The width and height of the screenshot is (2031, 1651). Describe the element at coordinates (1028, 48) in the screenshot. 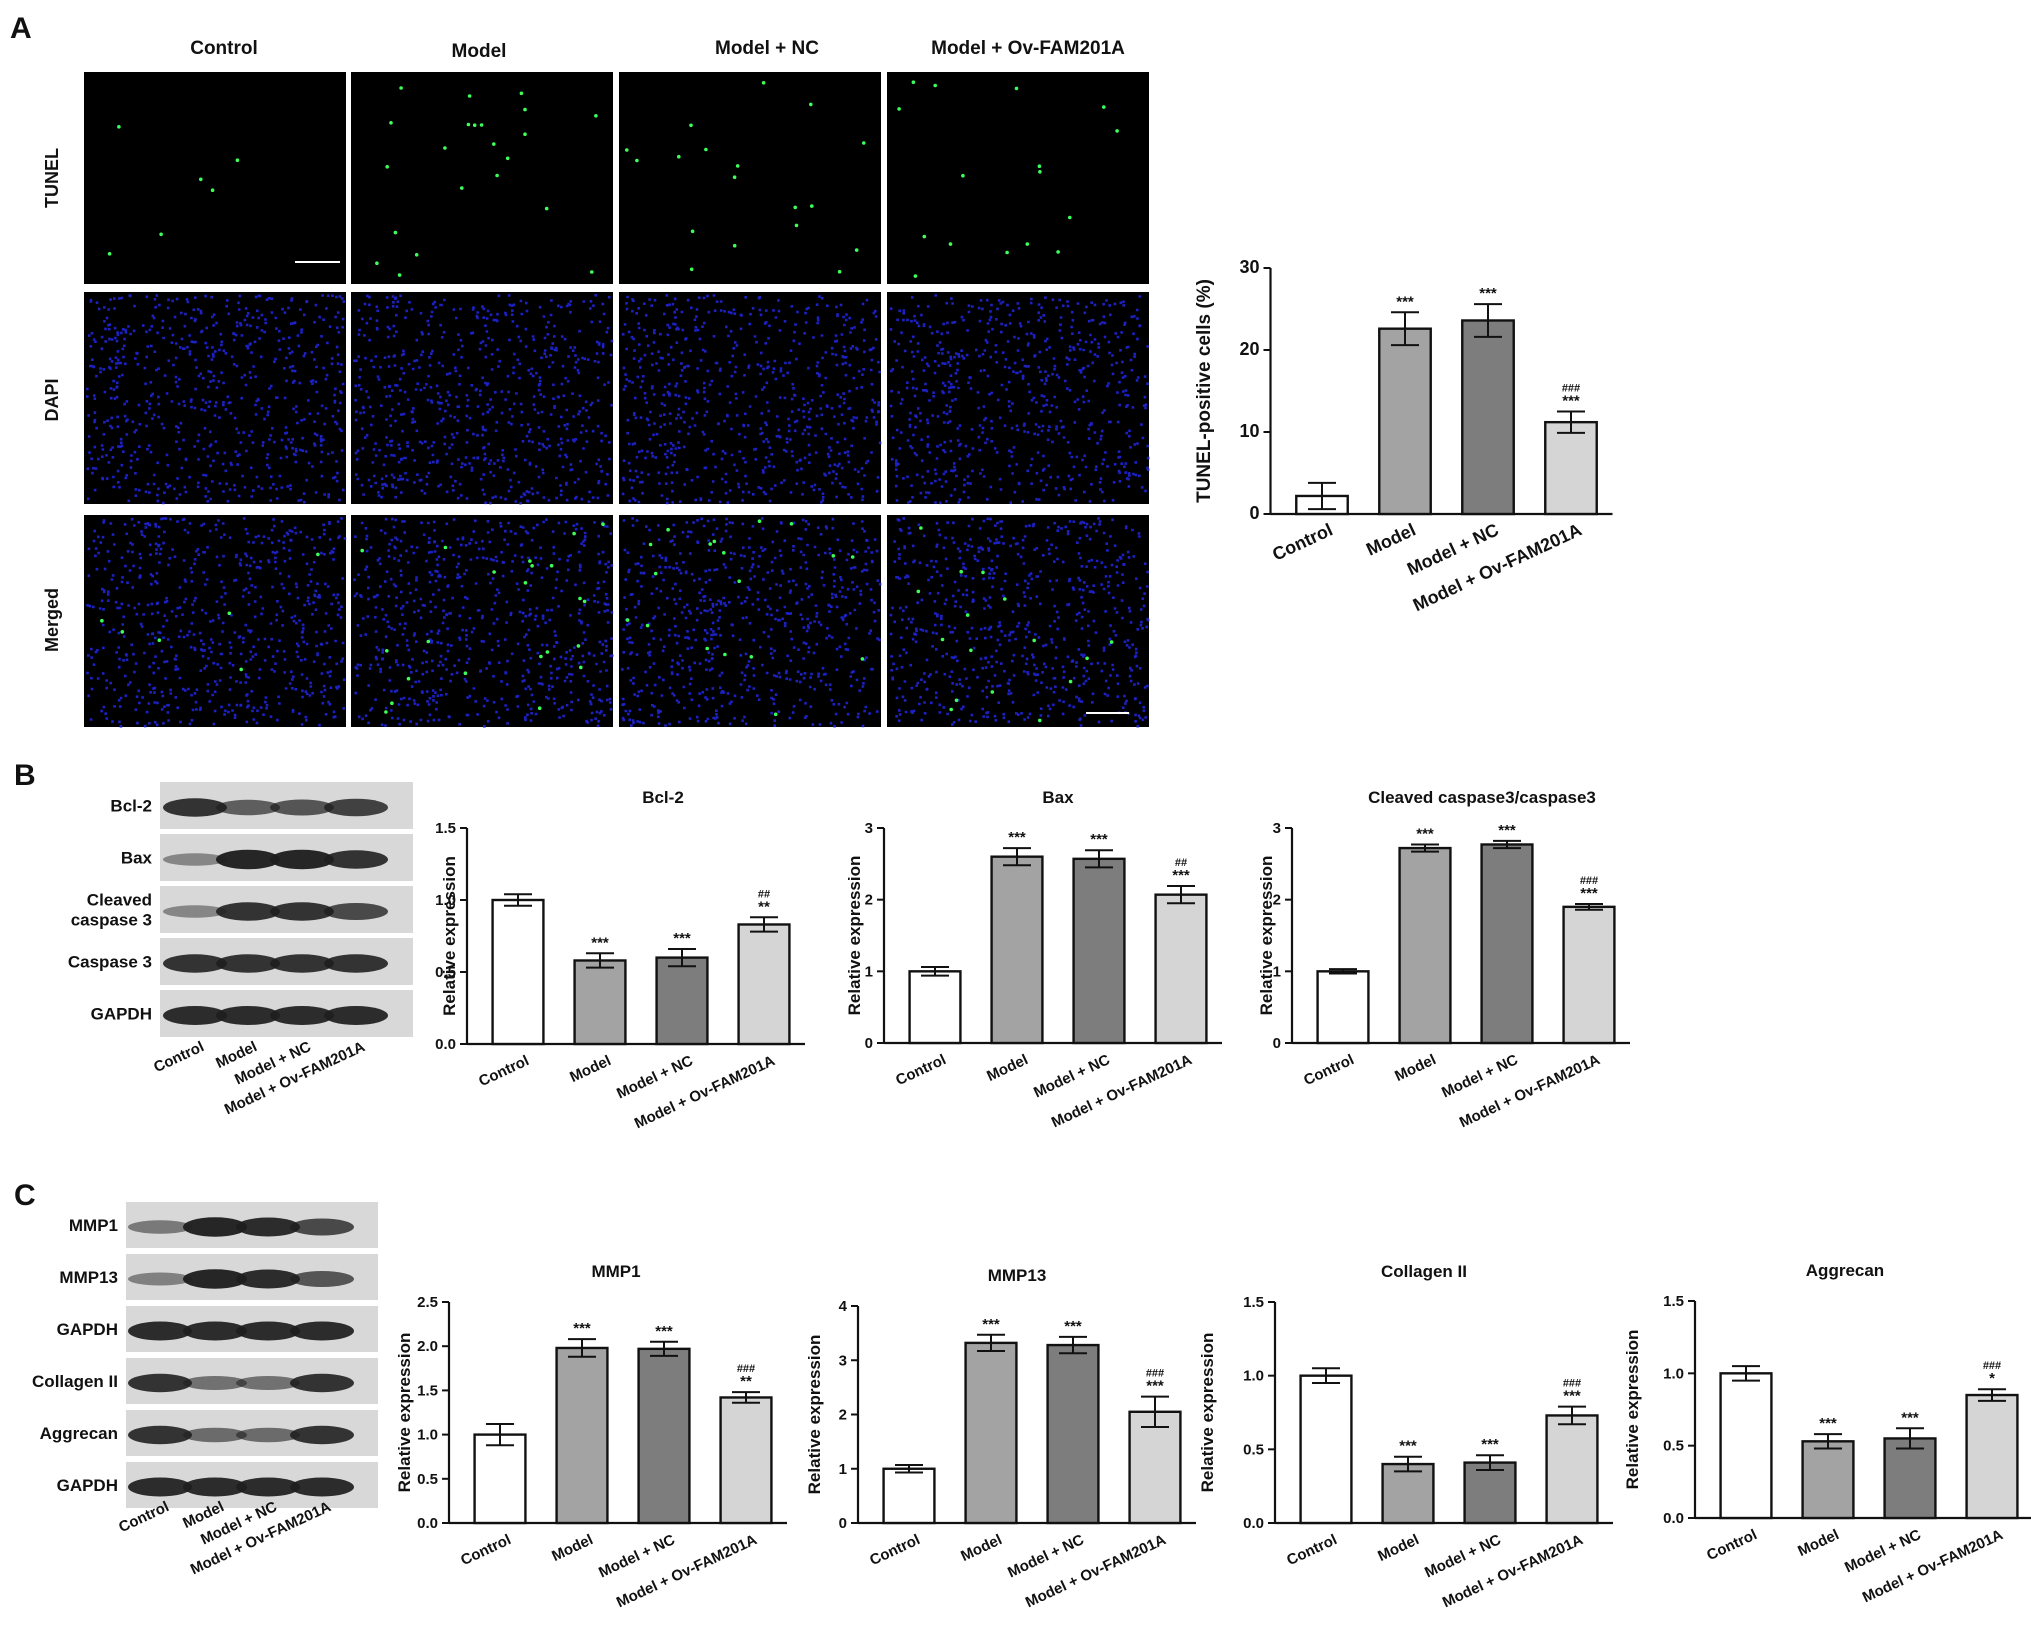

I see `micrograph-header-ov: Model + Ov-FAM201A` at that location.